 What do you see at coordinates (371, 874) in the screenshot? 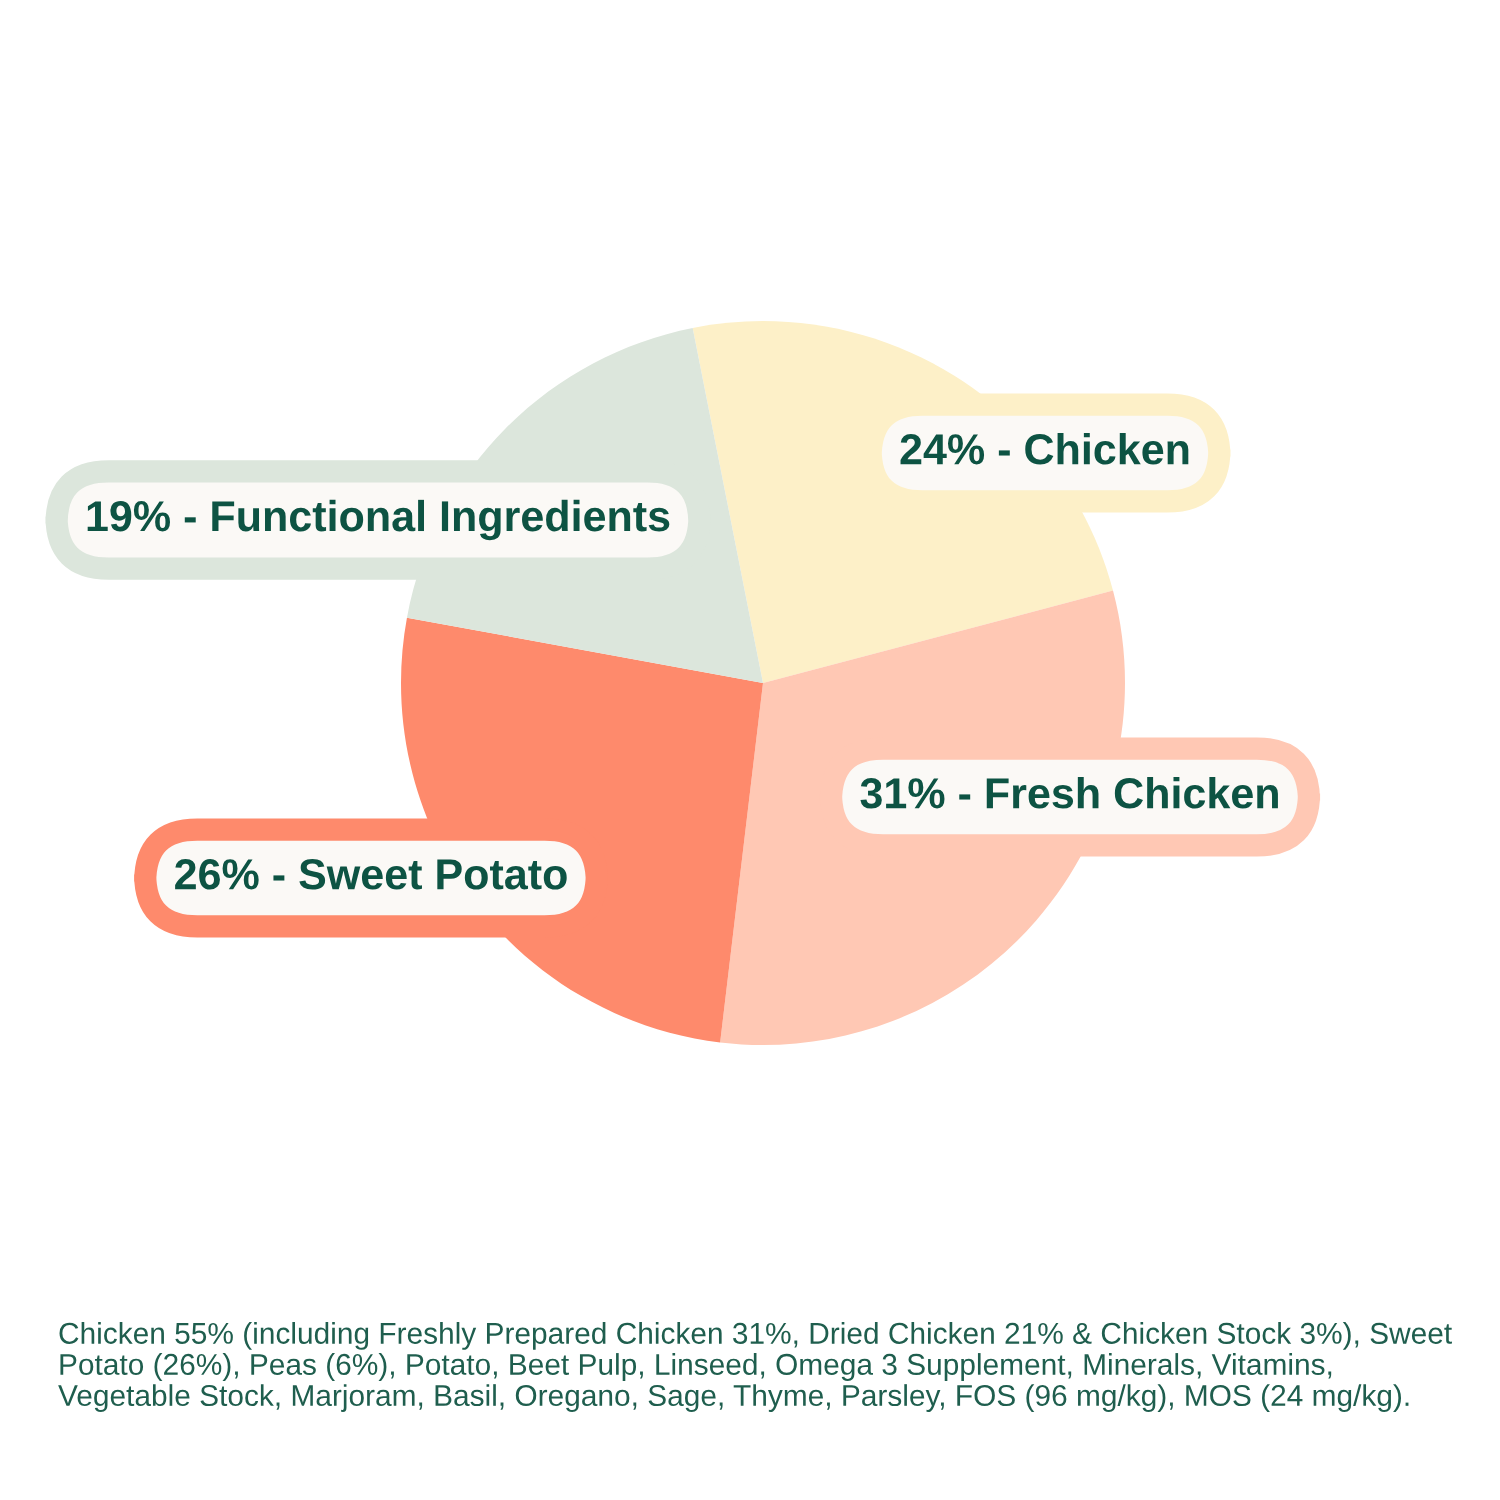
I see `slice-label: 26% - Sweet Potato` at bounding box center [371, 874].